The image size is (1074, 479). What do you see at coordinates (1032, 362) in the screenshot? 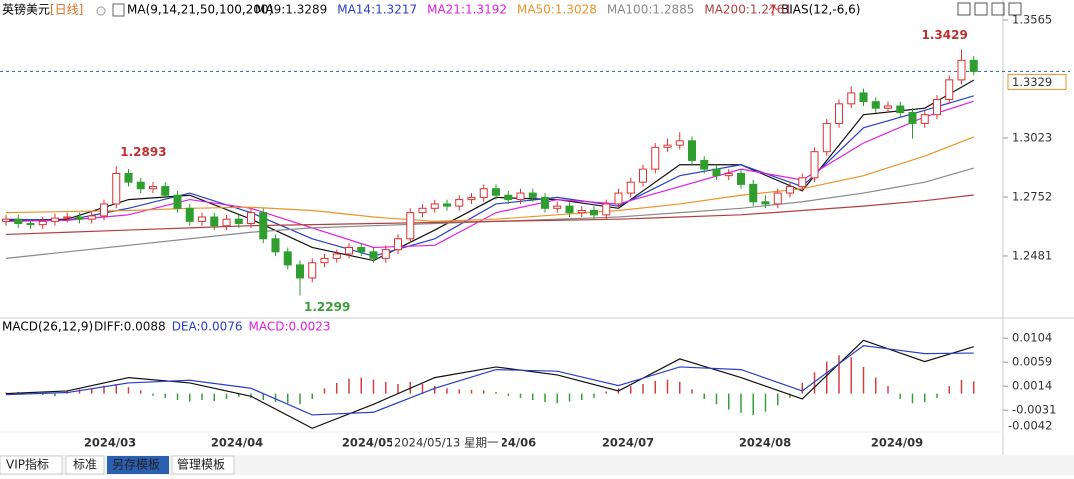
I see `y-tick-label: 0.0059` at bounding box center [1032, 362].